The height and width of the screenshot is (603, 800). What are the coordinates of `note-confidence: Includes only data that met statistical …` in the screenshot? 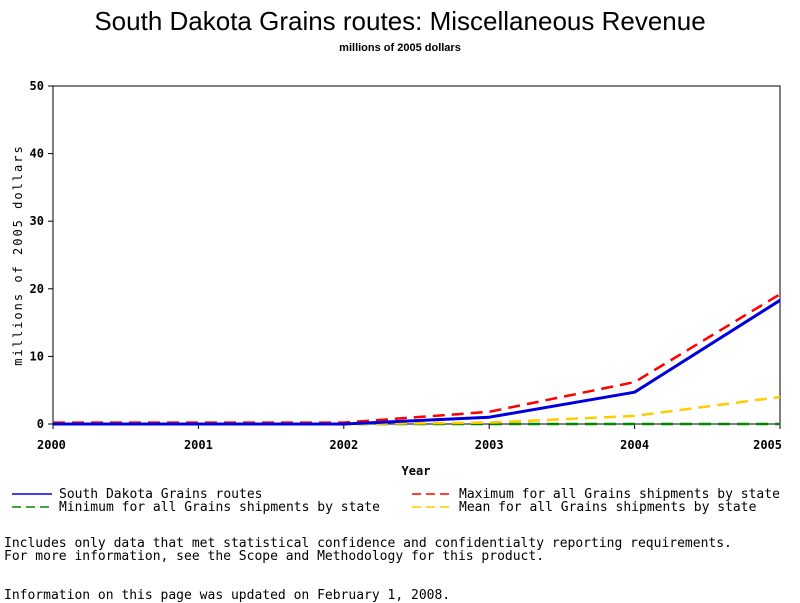 It's located at (368, 543).